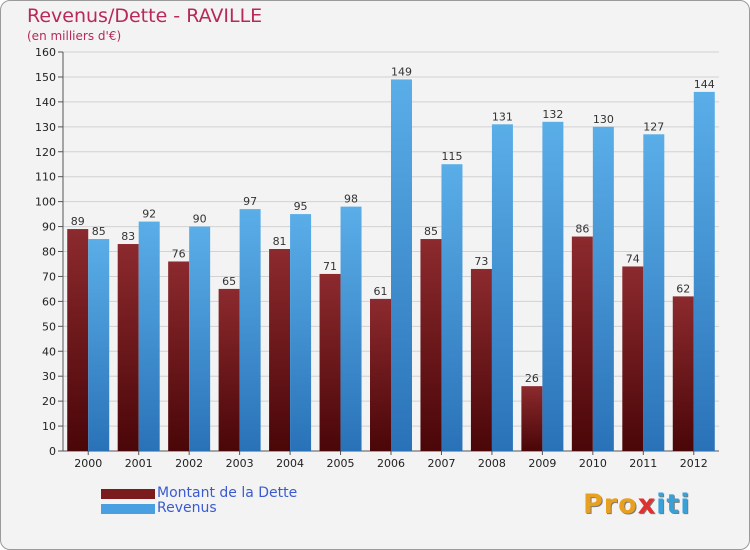 The width and height of the screenshot is (750, 550). I want to click on legend-label-dette: Montant de la Dette, so click(227, 493).